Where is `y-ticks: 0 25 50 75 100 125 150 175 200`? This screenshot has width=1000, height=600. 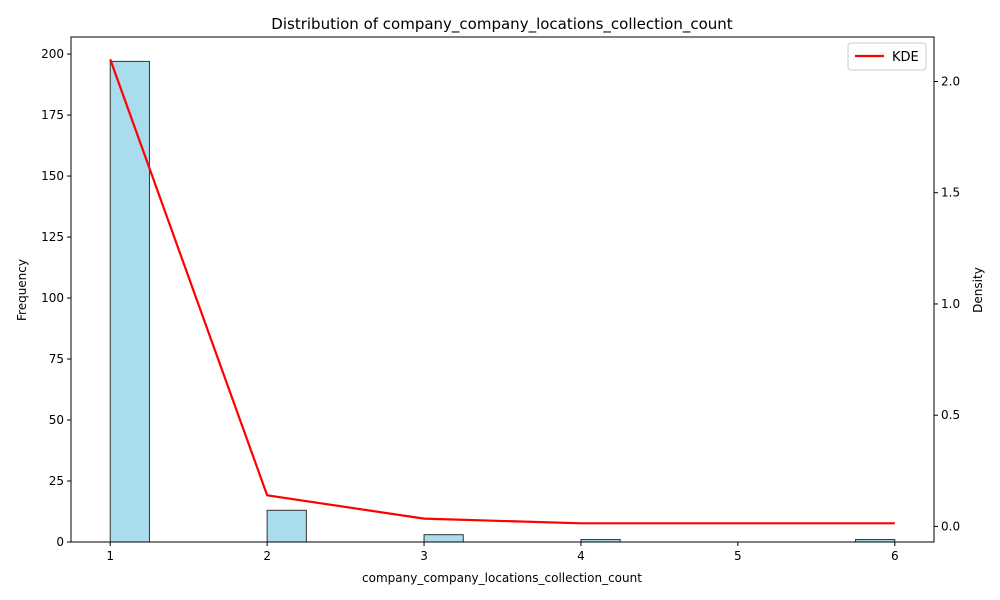
y-ticks: 0 25 50 75 100 125 150 175 200 is located at coordinates (56, 298).